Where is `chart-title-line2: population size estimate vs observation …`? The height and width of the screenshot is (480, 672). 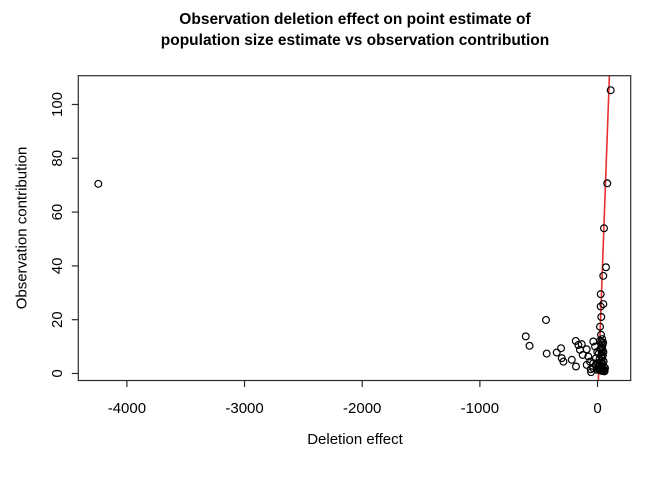
chart-title-line2: population size estimate vs observation … is located at coordinates (355, 40).